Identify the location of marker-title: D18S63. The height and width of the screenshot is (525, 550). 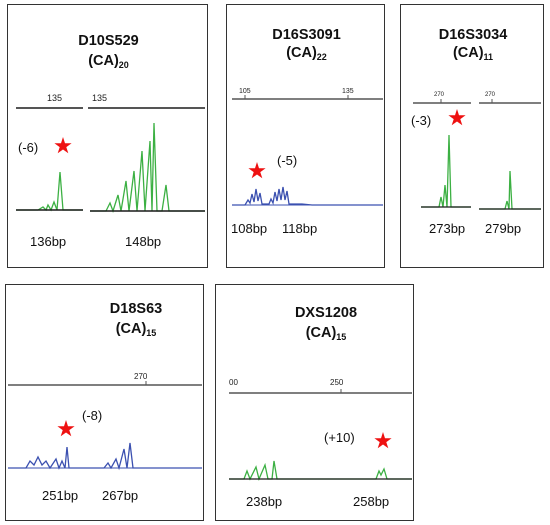
(136, 309).